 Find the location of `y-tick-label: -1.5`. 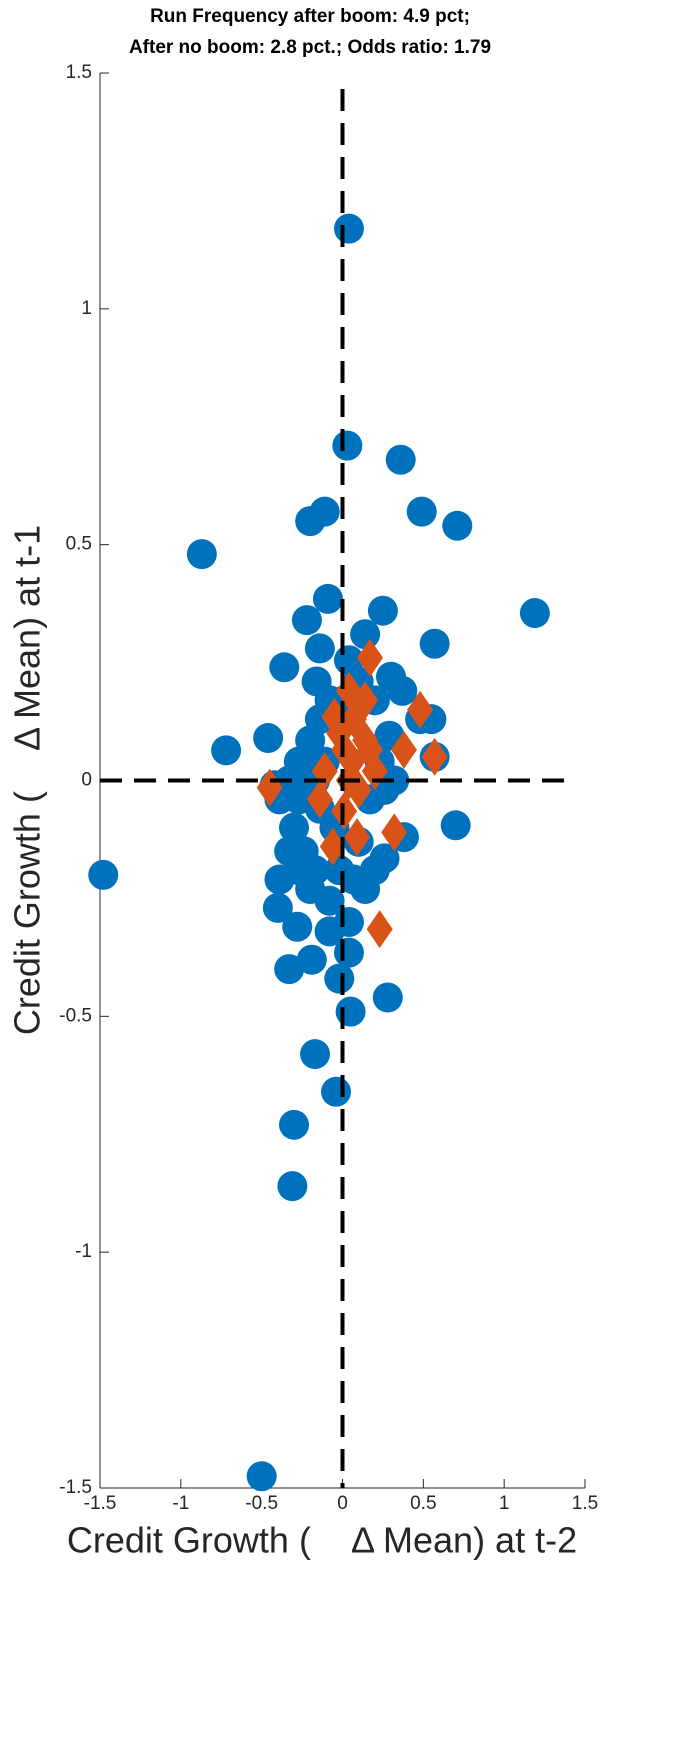

y-tick-label: -1.5 is located at coordinates (75, 1487).